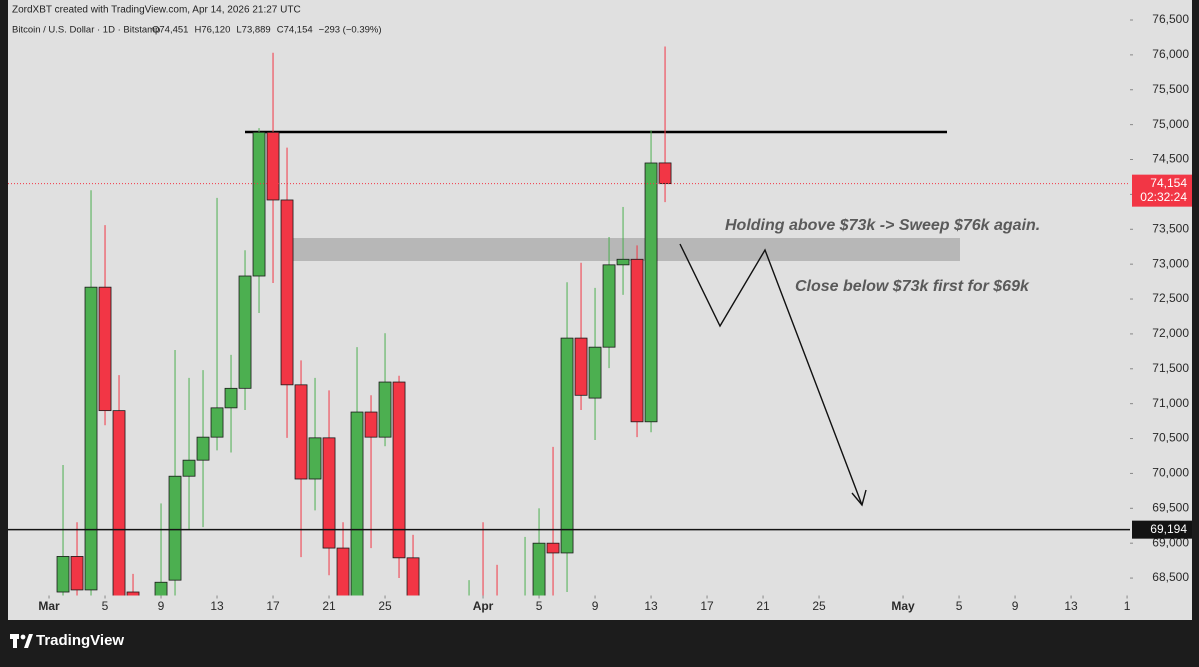 The width and height of the screenshot is (1199, 667). What do you see at coordinates (1170, 228) in the screenshot?
I see `y-tick-label: 73,500` at bounding box center [1170, 228].